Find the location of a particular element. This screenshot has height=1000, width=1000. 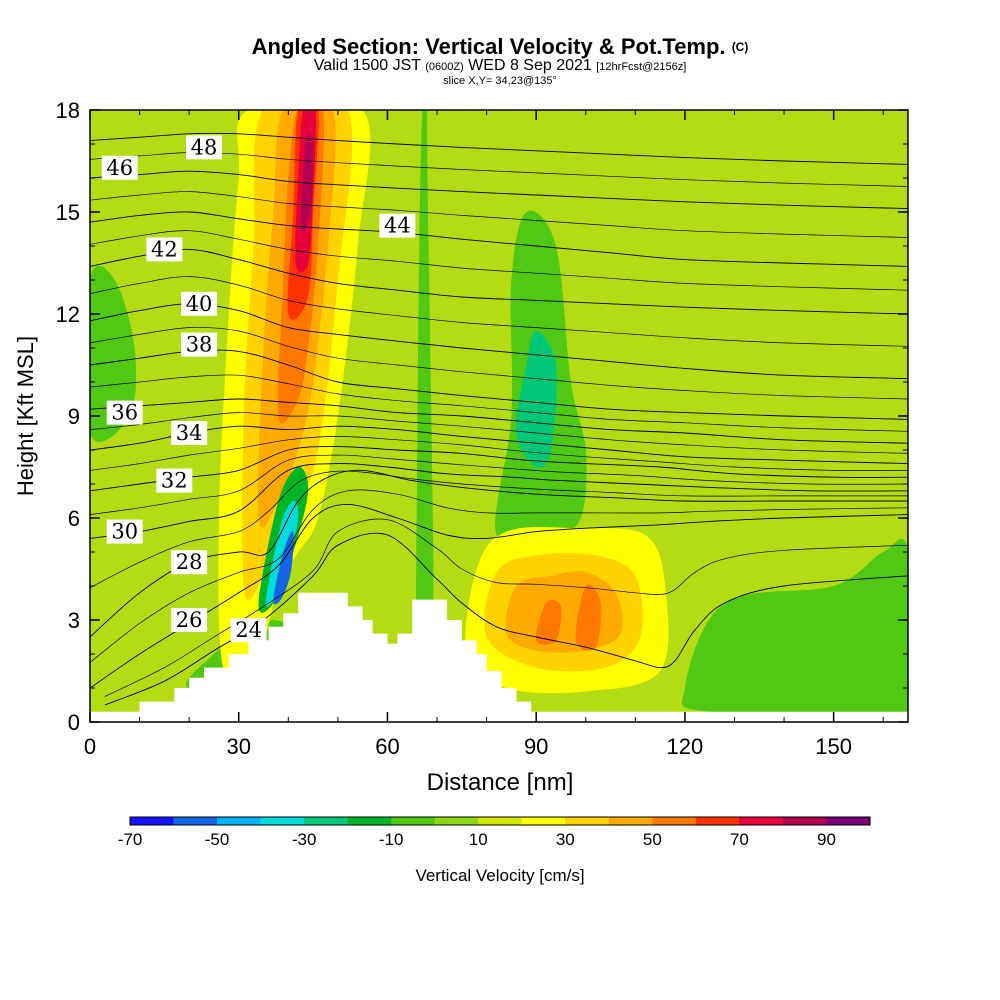

contour-label-28: 28 is located at coordinates (189, 562).